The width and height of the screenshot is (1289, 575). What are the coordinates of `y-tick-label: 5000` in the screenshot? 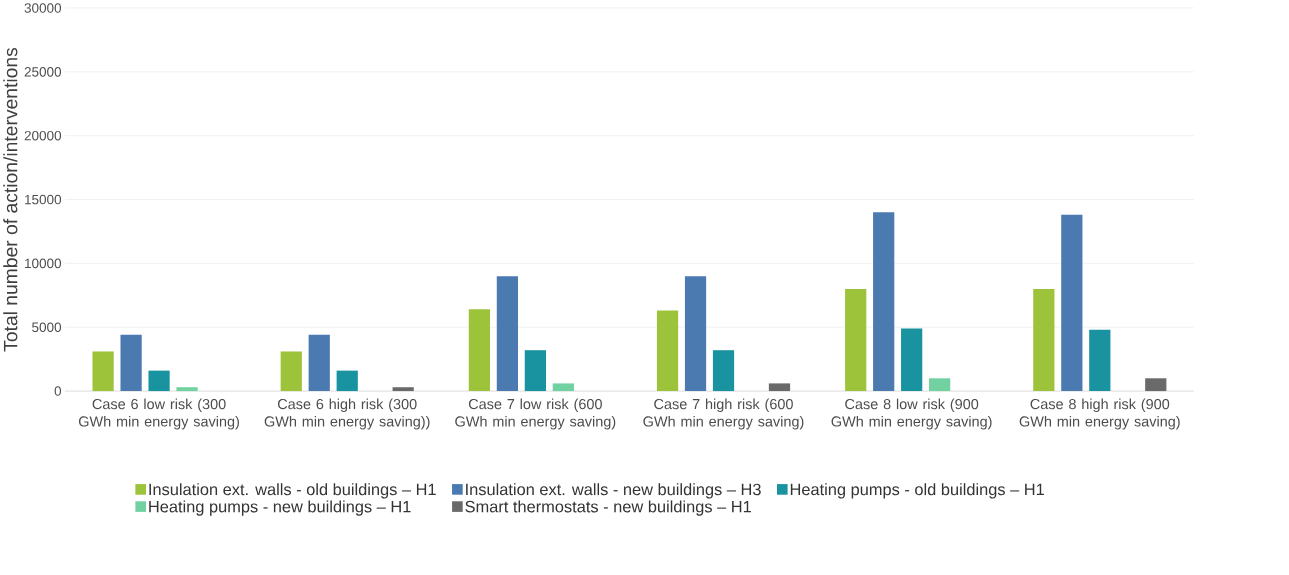 It's located at (47, 327).